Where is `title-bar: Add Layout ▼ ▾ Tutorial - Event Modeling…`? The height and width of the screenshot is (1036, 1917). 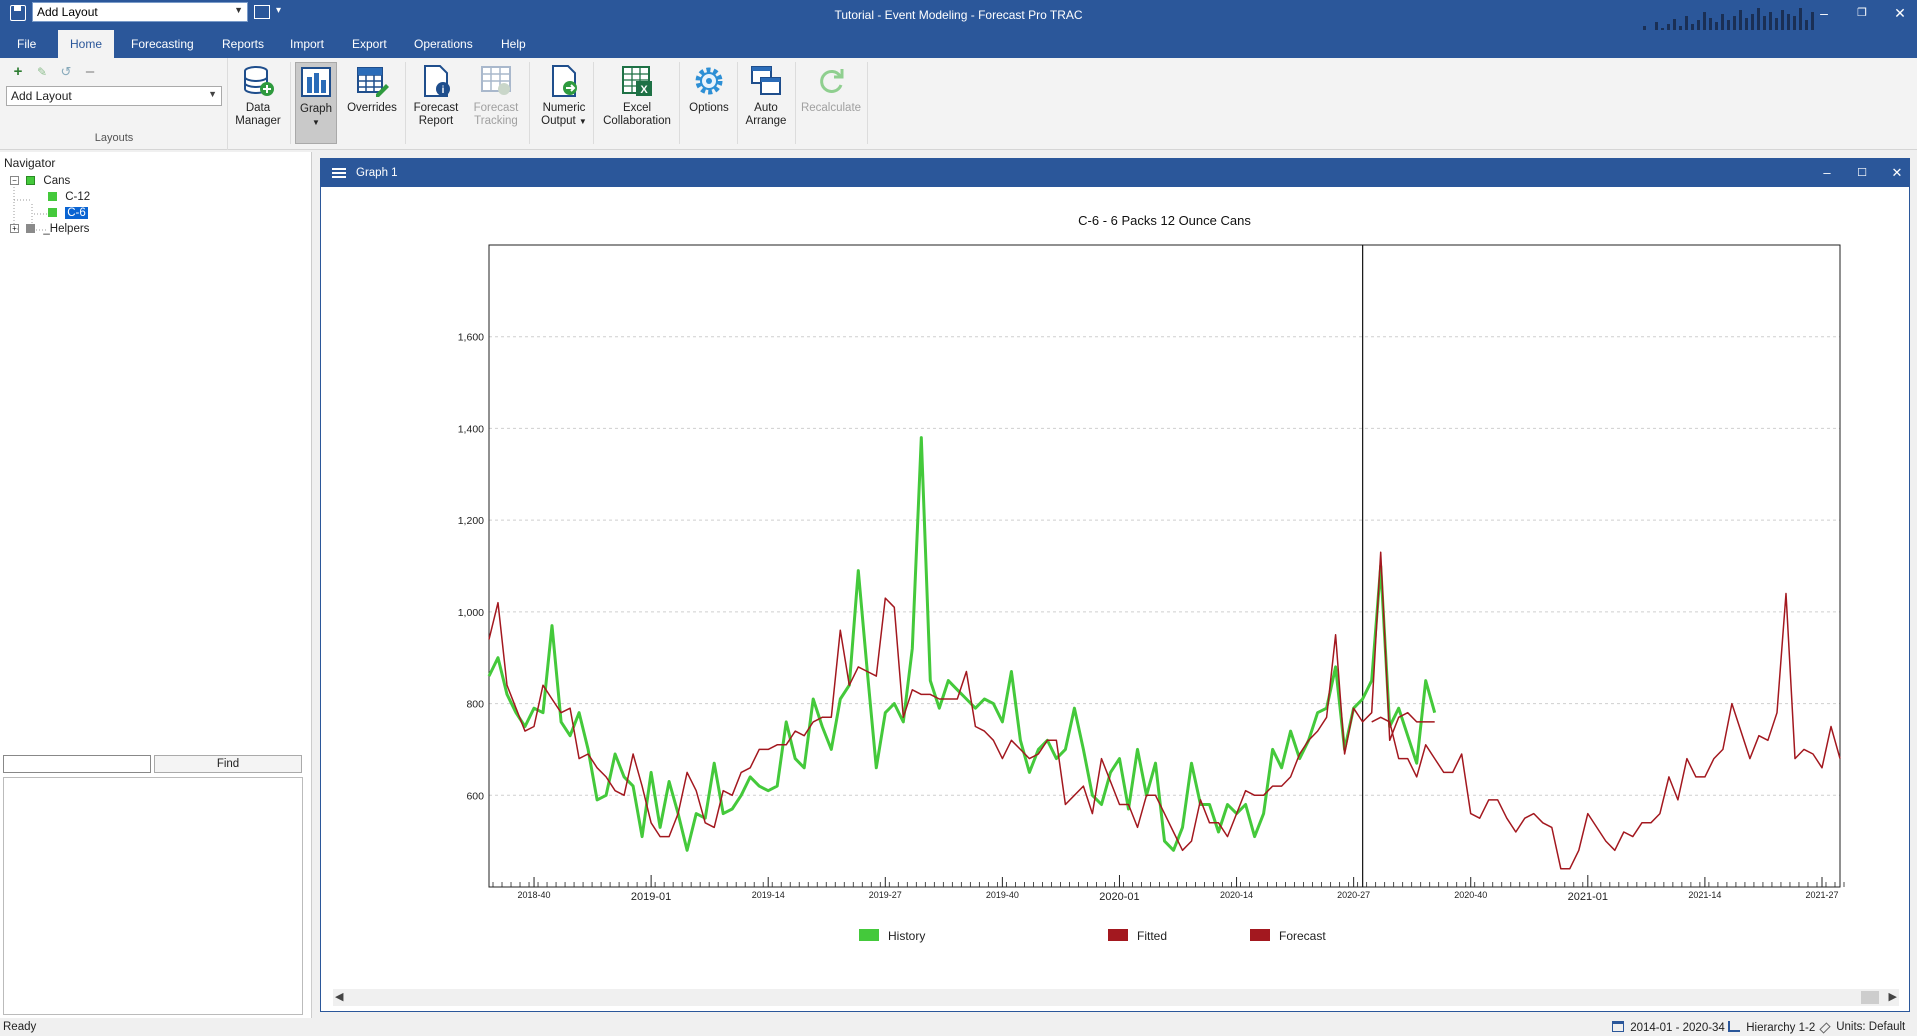 title-bar: Add Layout ▼ ▾ Tutorial - Event Modeling… is located at coordinates (958, 19).